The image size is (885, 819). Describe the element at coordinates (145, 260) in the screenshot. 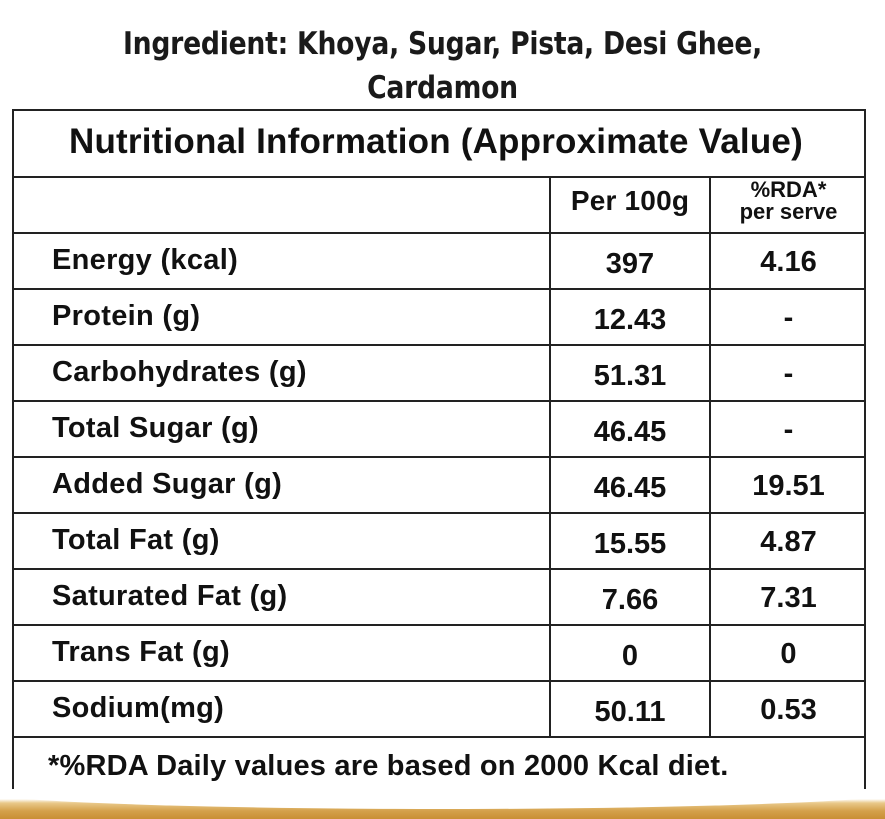

I see `nutrient-name: Energy (kcal)` at that location.